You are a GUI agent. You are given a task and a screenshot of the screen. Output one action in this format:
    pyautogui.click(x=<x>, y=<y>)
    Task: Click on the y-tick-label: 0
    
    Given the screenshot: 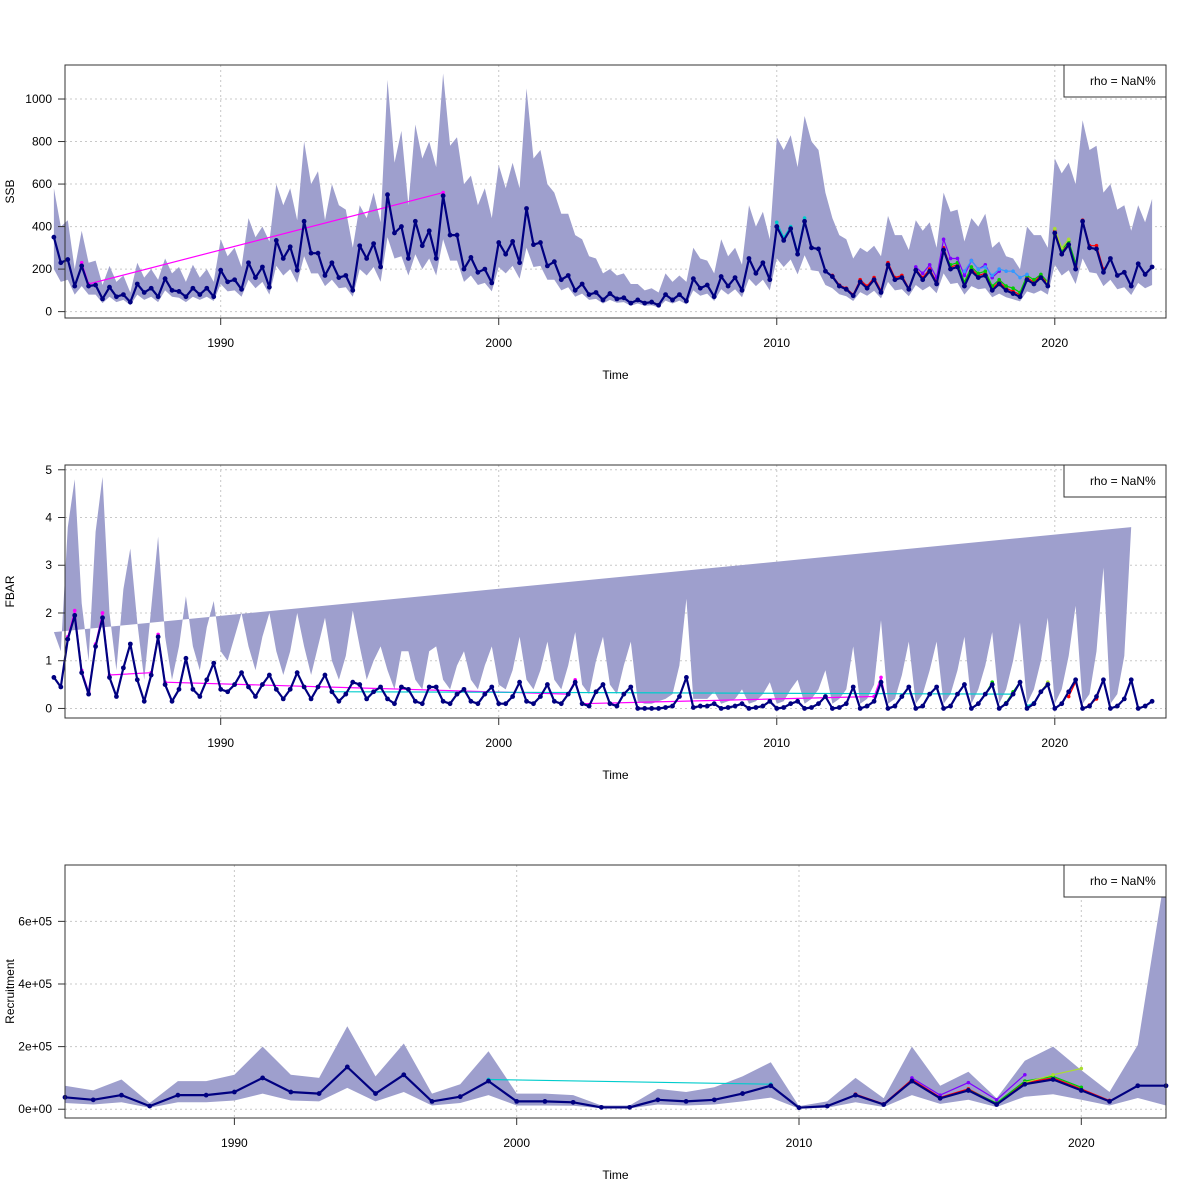 What is the action you would take?
    pyautogui.click(x=48, y=312)
    